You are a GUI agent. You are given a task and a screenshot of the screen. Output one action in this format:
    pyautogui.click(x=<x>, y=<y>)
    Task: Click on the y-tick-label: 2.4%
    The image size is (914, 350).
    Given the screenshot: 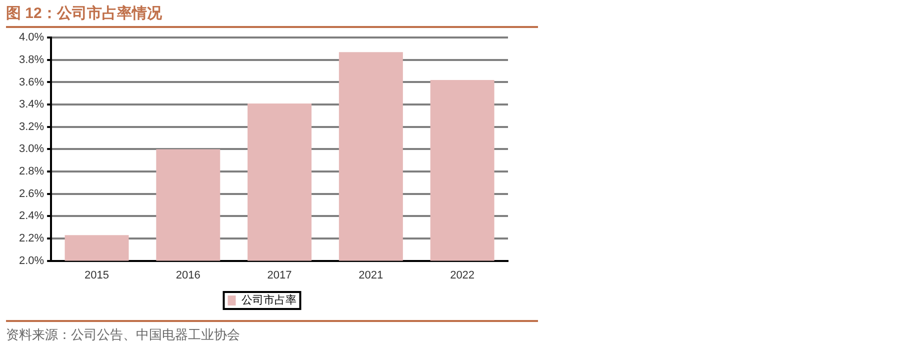 What is the action you would take?
    pyautogui.click(x=31, y=216)
    